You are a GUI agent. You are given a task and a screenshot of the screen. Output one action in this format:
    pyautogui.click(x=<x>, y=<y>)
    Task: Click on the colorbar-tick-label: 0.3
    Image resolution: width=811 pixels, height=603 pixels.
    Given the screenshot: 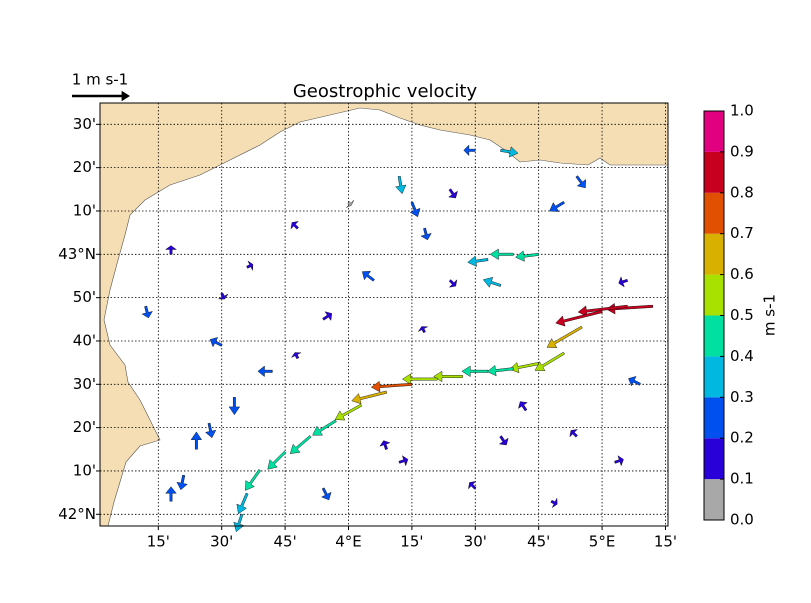 What is the action you would take?
    pyautogui.click(x=742, y=397)
    